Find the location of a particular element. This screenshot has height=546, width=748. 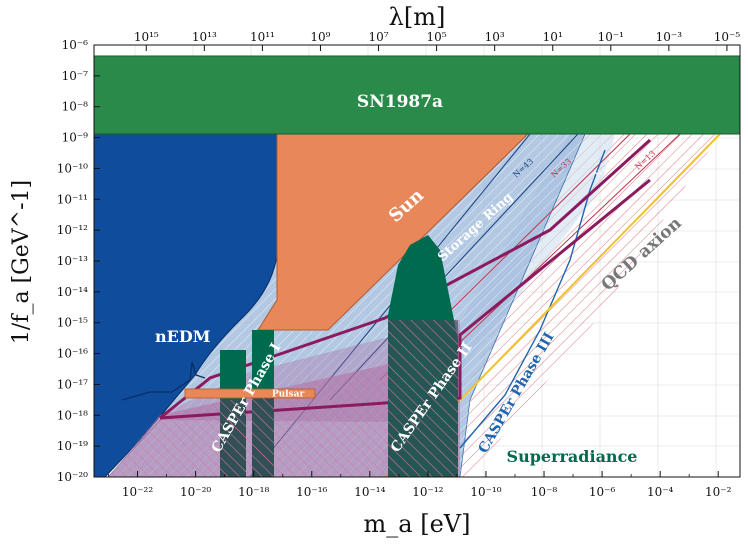

y-axis-label: 1/f_a [GeV^-1] is located at coordinates (21, 262).